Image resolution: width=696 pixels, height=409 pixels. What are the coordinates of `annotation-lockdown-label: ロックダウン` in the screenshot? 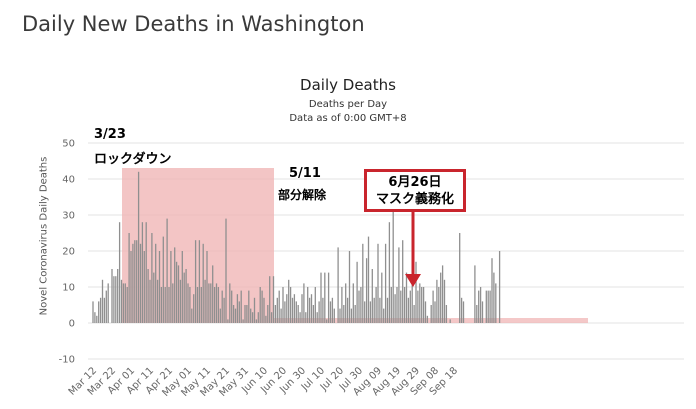 It's located at (133, 159).